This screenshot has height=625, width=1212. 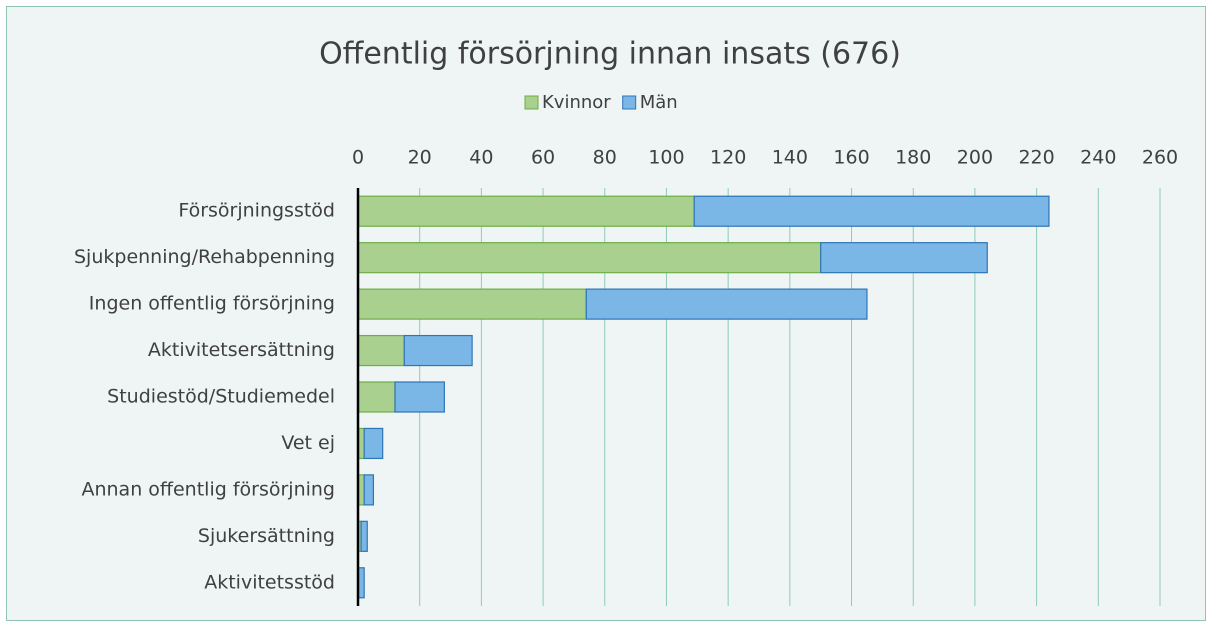 What do you see at coordinates (269, 582) in the screenshot?
I see `y-tick-label: Aktivitetsstöd` at bounding box center [269, 582].